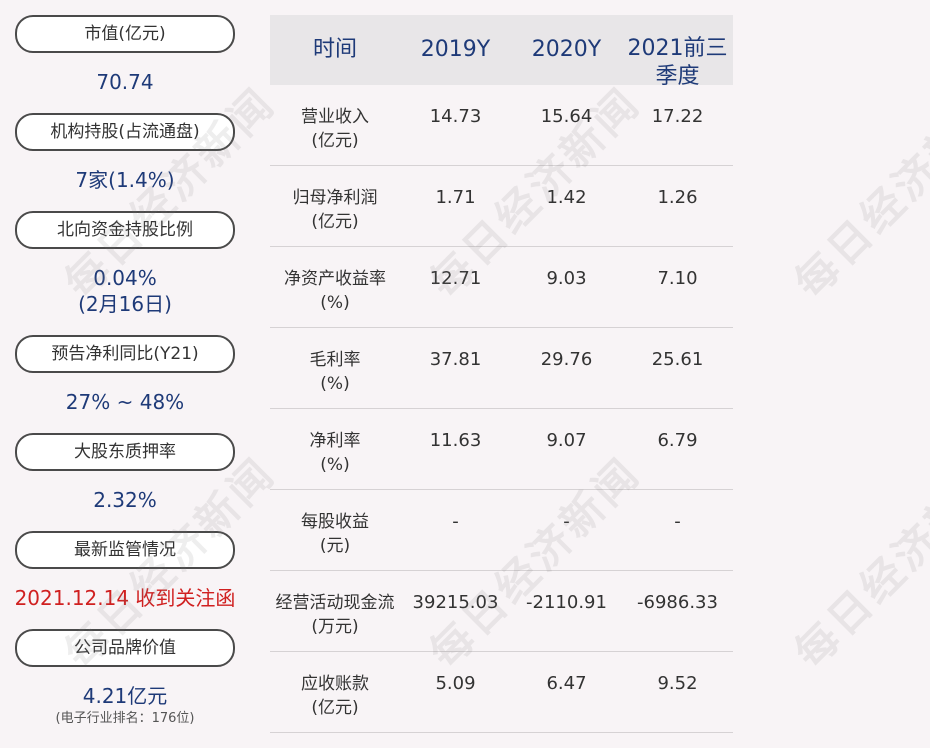 This screenshot has height=748, width=930. I want to click on pill-market-cap: 市值(亿元), so click(125, 34).